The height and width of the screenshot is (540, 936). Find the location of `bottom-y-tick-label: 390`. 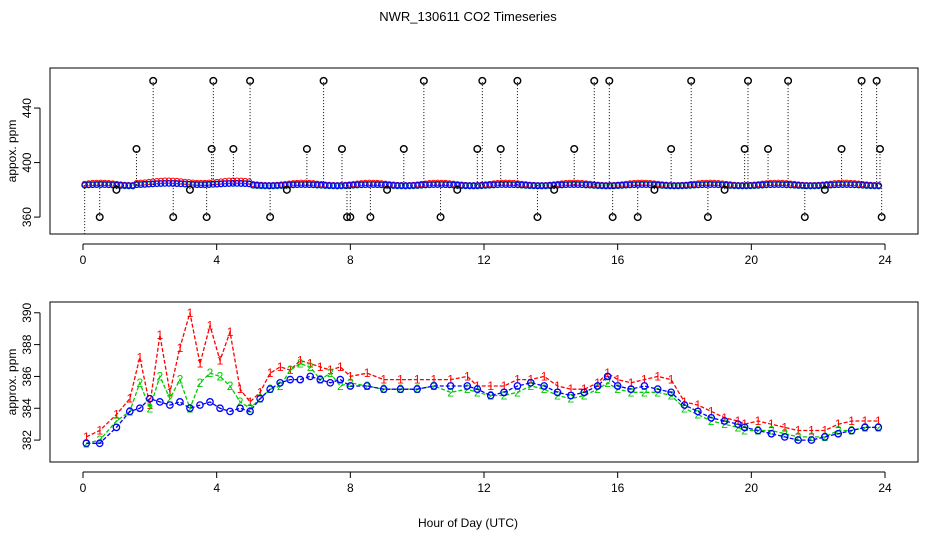

bottom-y-tick-label: 390 is located at coordinates (27, 312).